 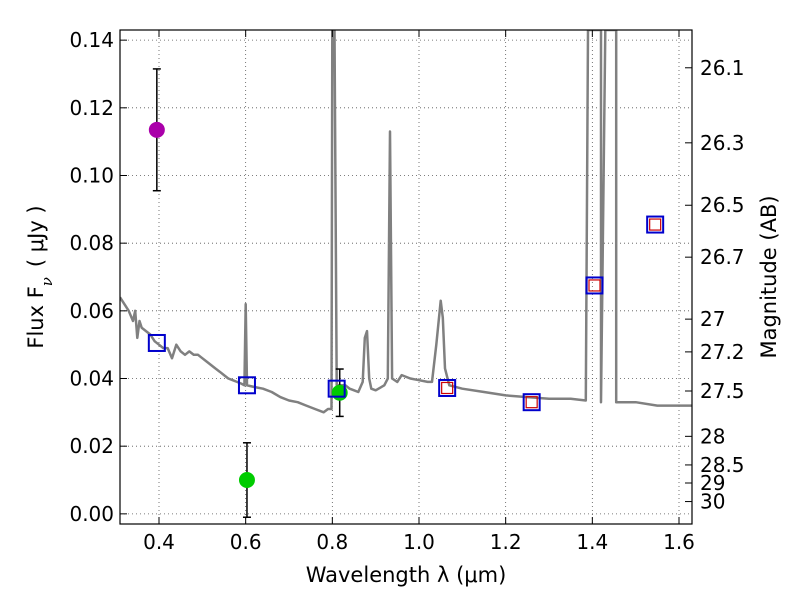 What do you see at coordinates (91, 108) in the screenshot?
I see `y-tick-label: 0.12` at bounding box center [91, 108].